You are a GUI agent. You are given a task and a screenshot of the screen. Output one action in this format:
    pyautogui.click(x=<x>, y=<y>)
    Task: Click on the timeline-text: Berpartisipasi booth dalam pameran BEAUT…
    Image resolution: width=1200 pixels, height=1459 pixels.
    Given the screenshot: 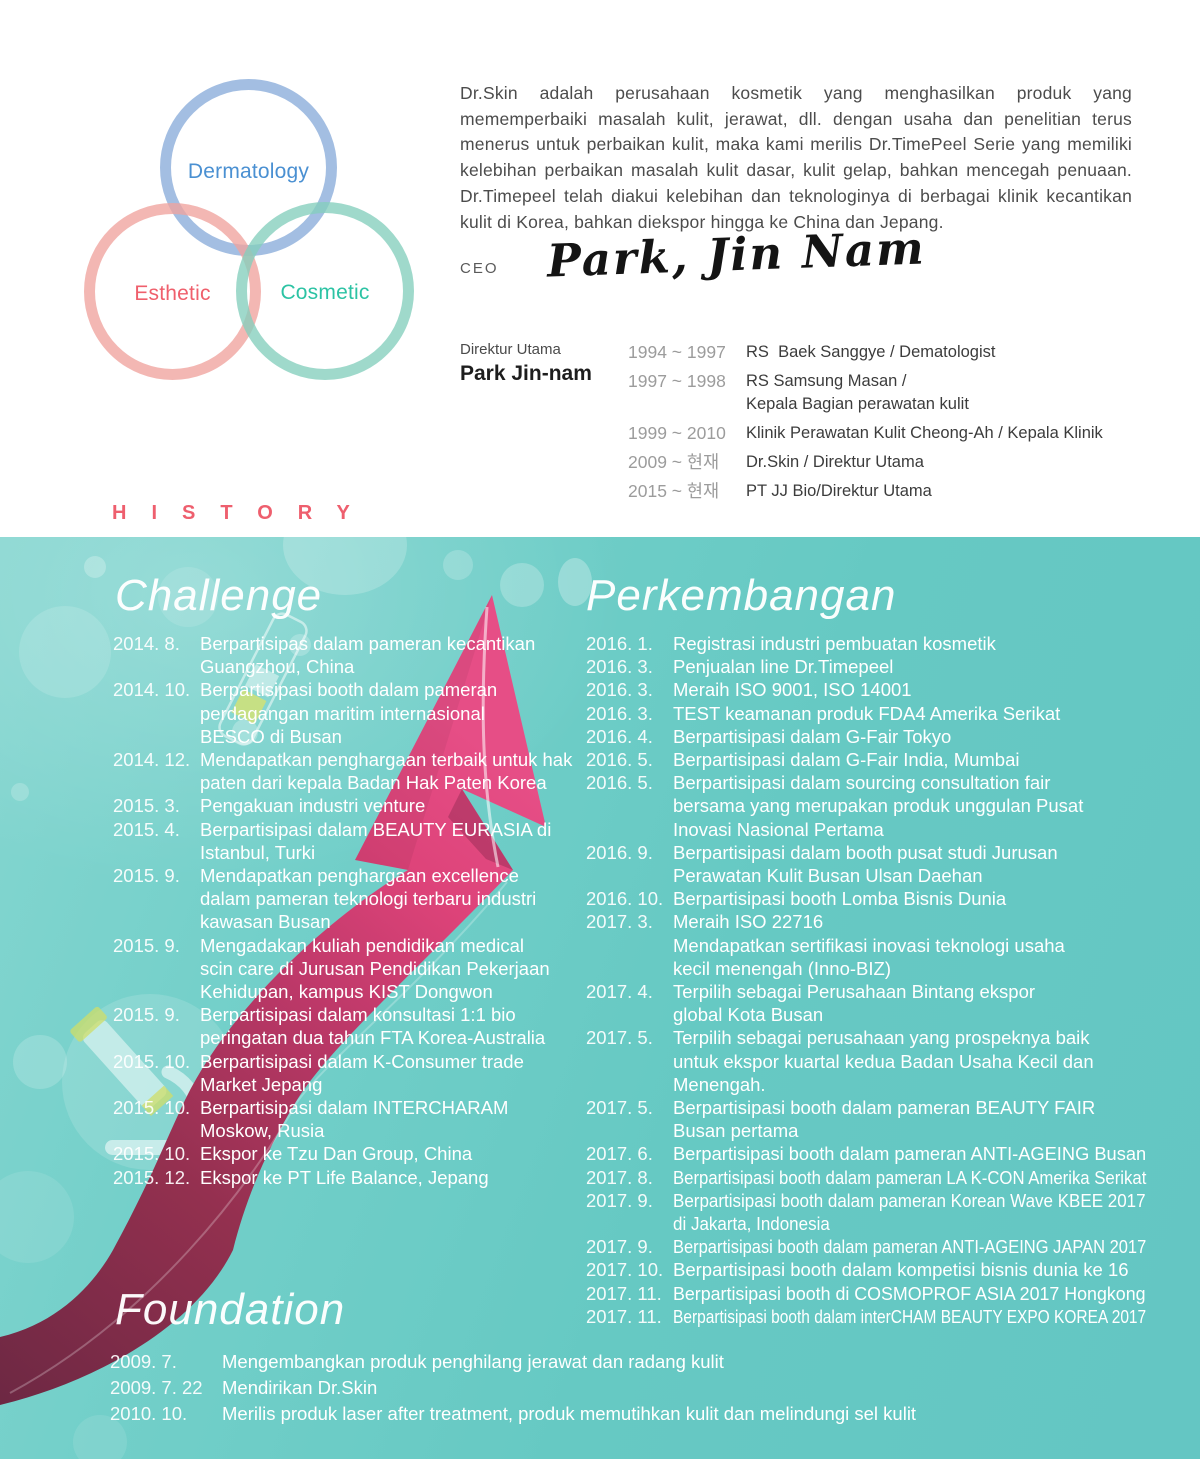 What is the action you would take?
    pyautogui.click(x=884, y=1119)
    